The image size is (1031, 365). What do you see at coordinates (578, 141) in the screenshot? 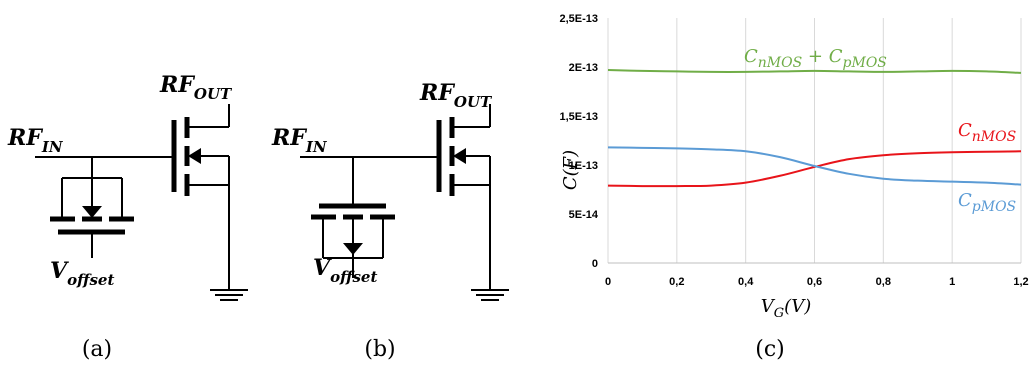
I see `y-tick-labels: 0 5E-14 1E-13 1,5E-13 2E-13 2,5E-13` at bounding box center [578, 141].